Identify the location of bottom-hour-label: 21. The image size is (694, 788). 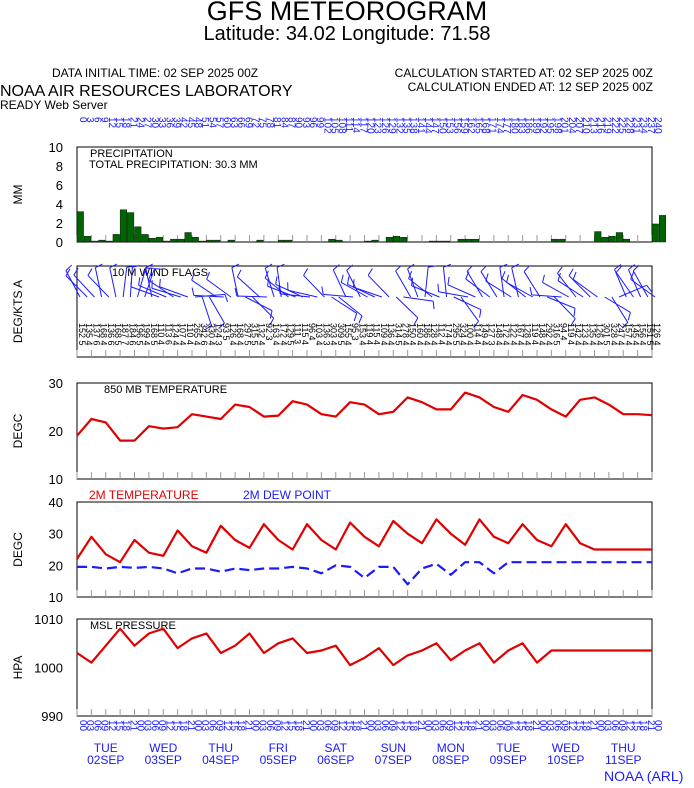
(535, 726).